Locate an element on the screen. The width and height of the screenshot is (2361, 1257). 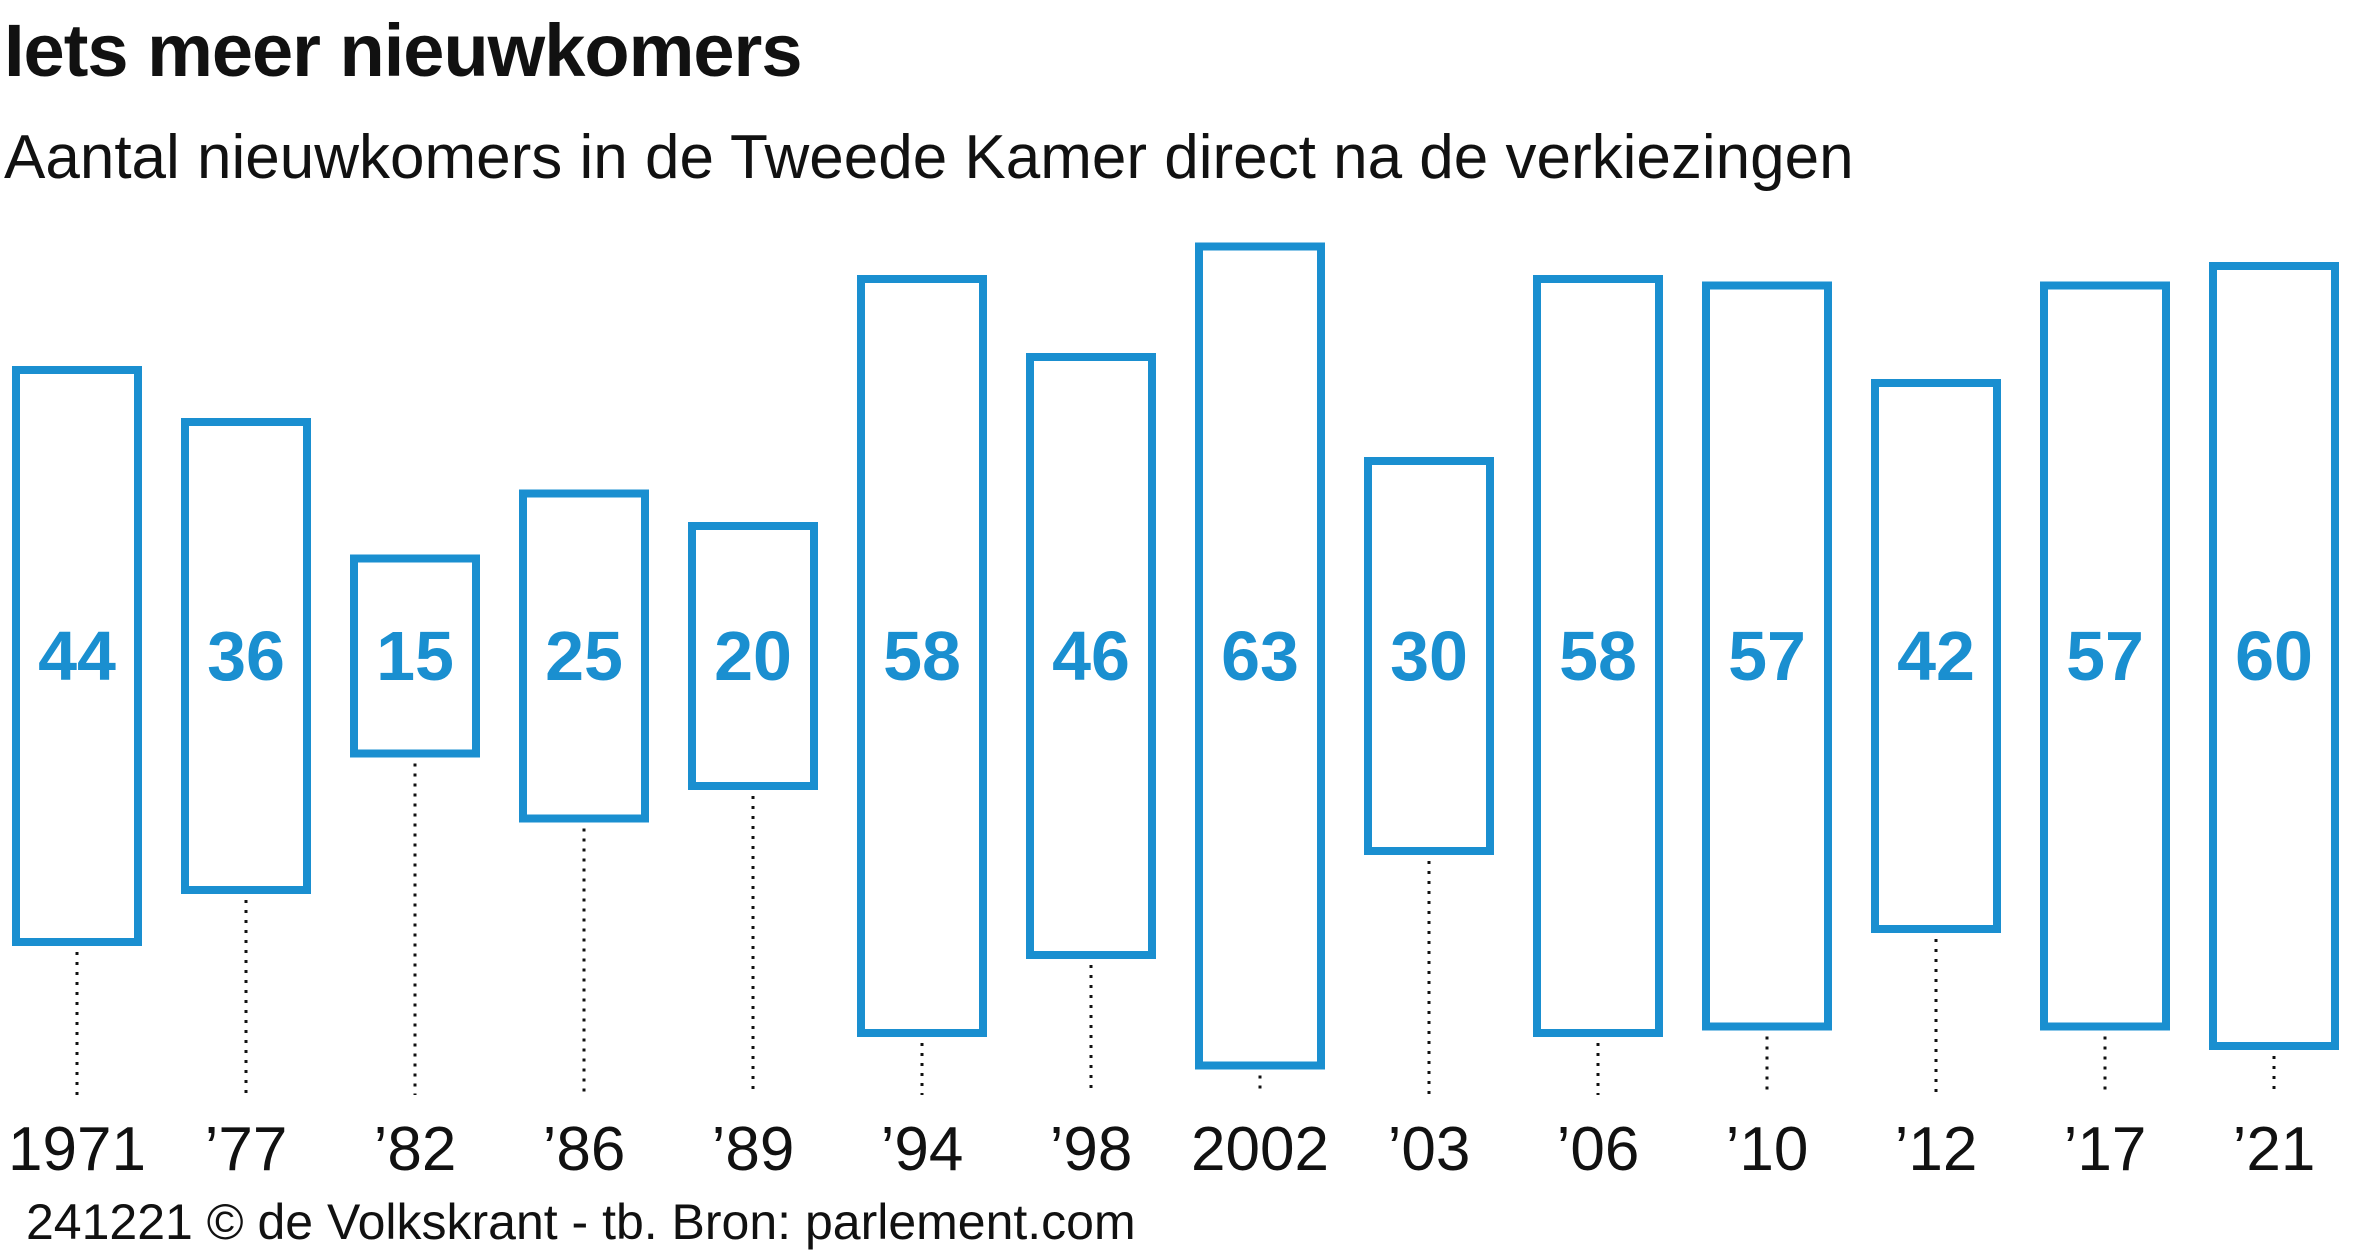
x-tick-label: 1971 is located at coordinates (77, 1149).